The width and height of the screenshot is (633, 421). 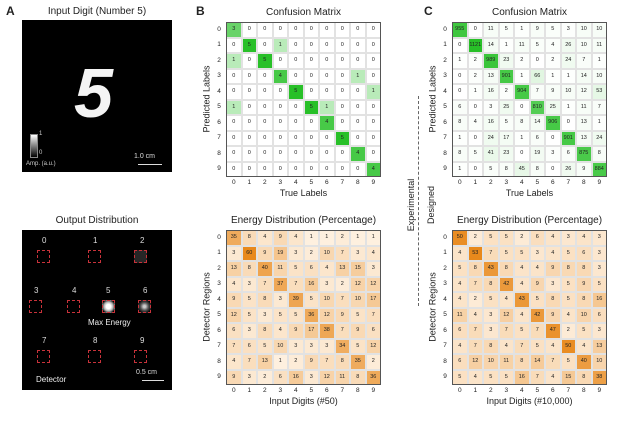 I want to click on x-axis-label: Input Digits (#10,000), so click(x=529, y=401).